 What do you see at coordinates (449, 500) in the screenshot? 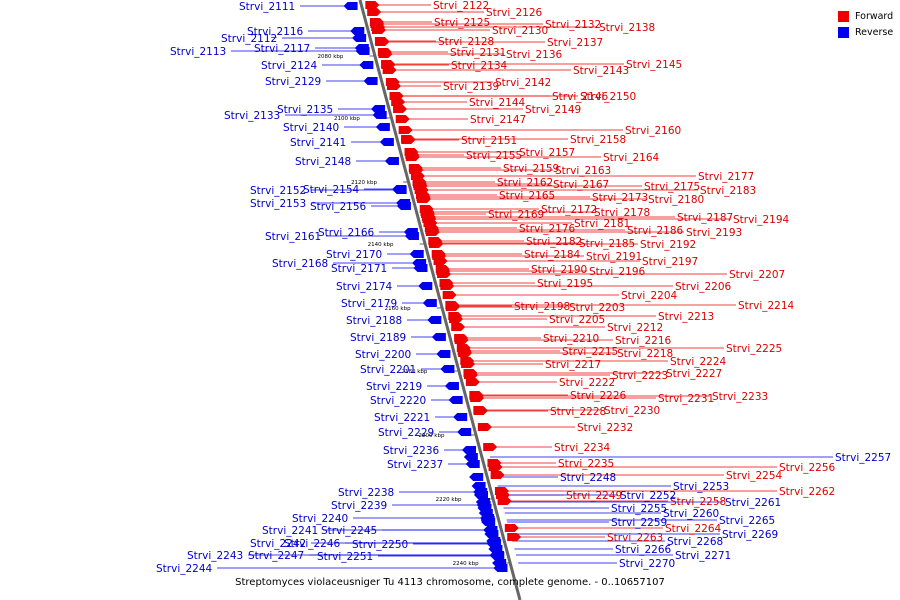
I see `kbp-mark-label: 2220 kbp` at bounding box center [449, 500].